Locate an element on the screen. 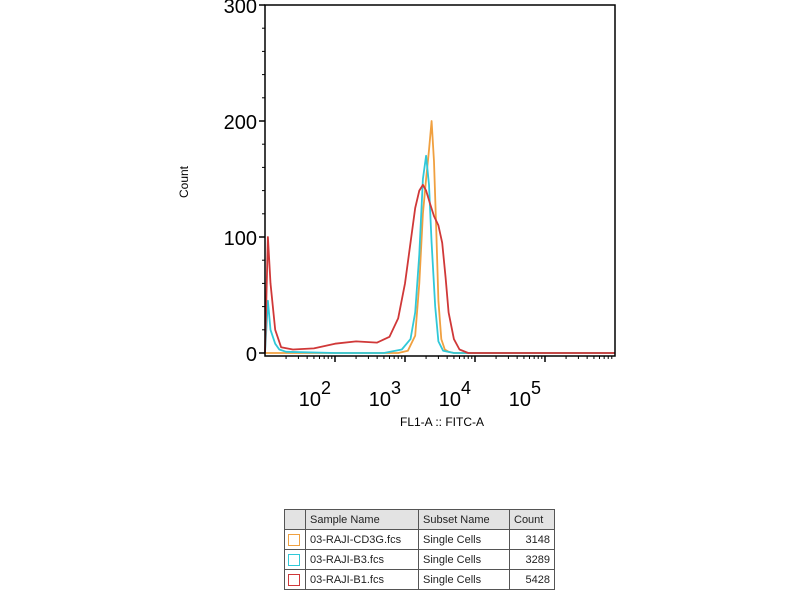 The image size is (800, 600). column-header-subset: Subset Name is located at coordinates (464, 519).